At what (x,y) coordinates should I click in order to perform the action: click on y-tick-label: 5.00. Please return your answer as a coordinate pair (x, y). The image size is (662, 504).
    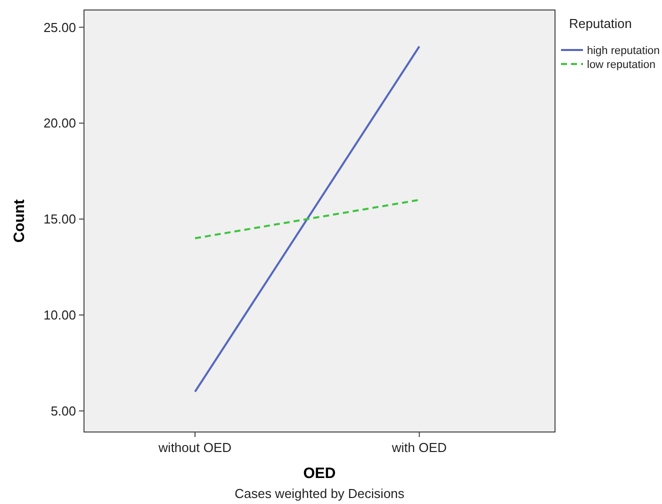
    Looking at the image, I should click on (63, 410).